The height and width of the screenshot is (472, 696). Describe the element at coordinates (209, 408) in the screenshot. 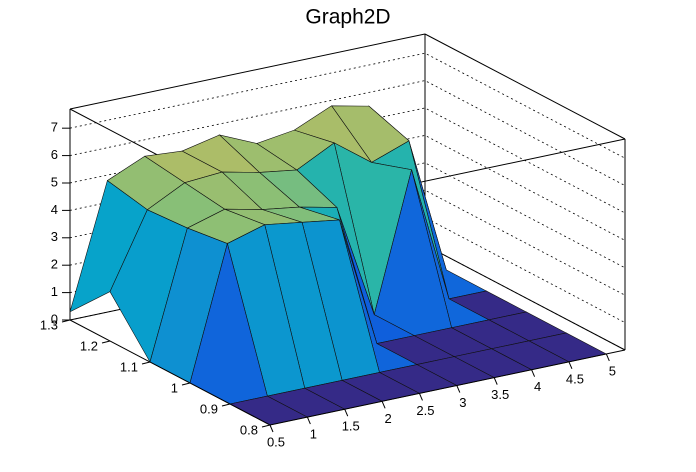

I see `y-tick-label: 0.9` at that location.